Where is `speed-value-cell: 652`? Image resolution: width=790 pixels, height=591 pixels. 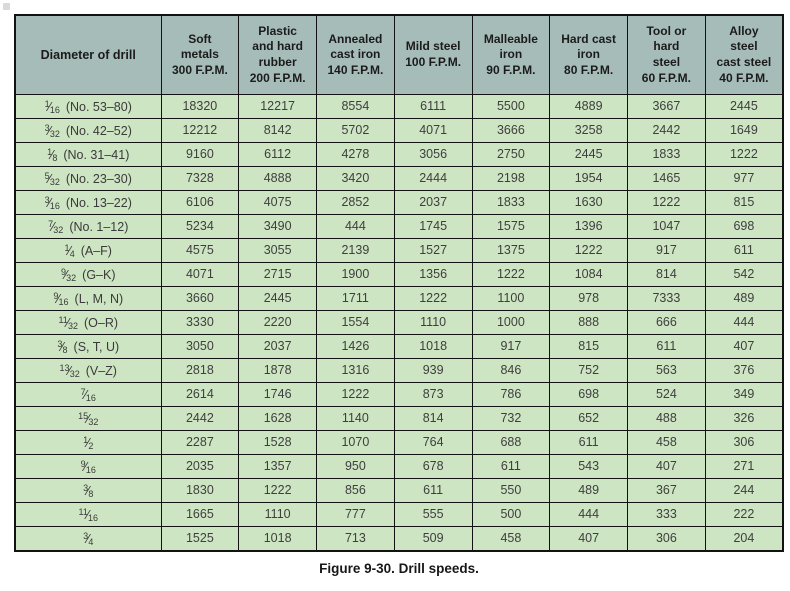 speed-value-cell: 652 is located at coordinates (588, 418).